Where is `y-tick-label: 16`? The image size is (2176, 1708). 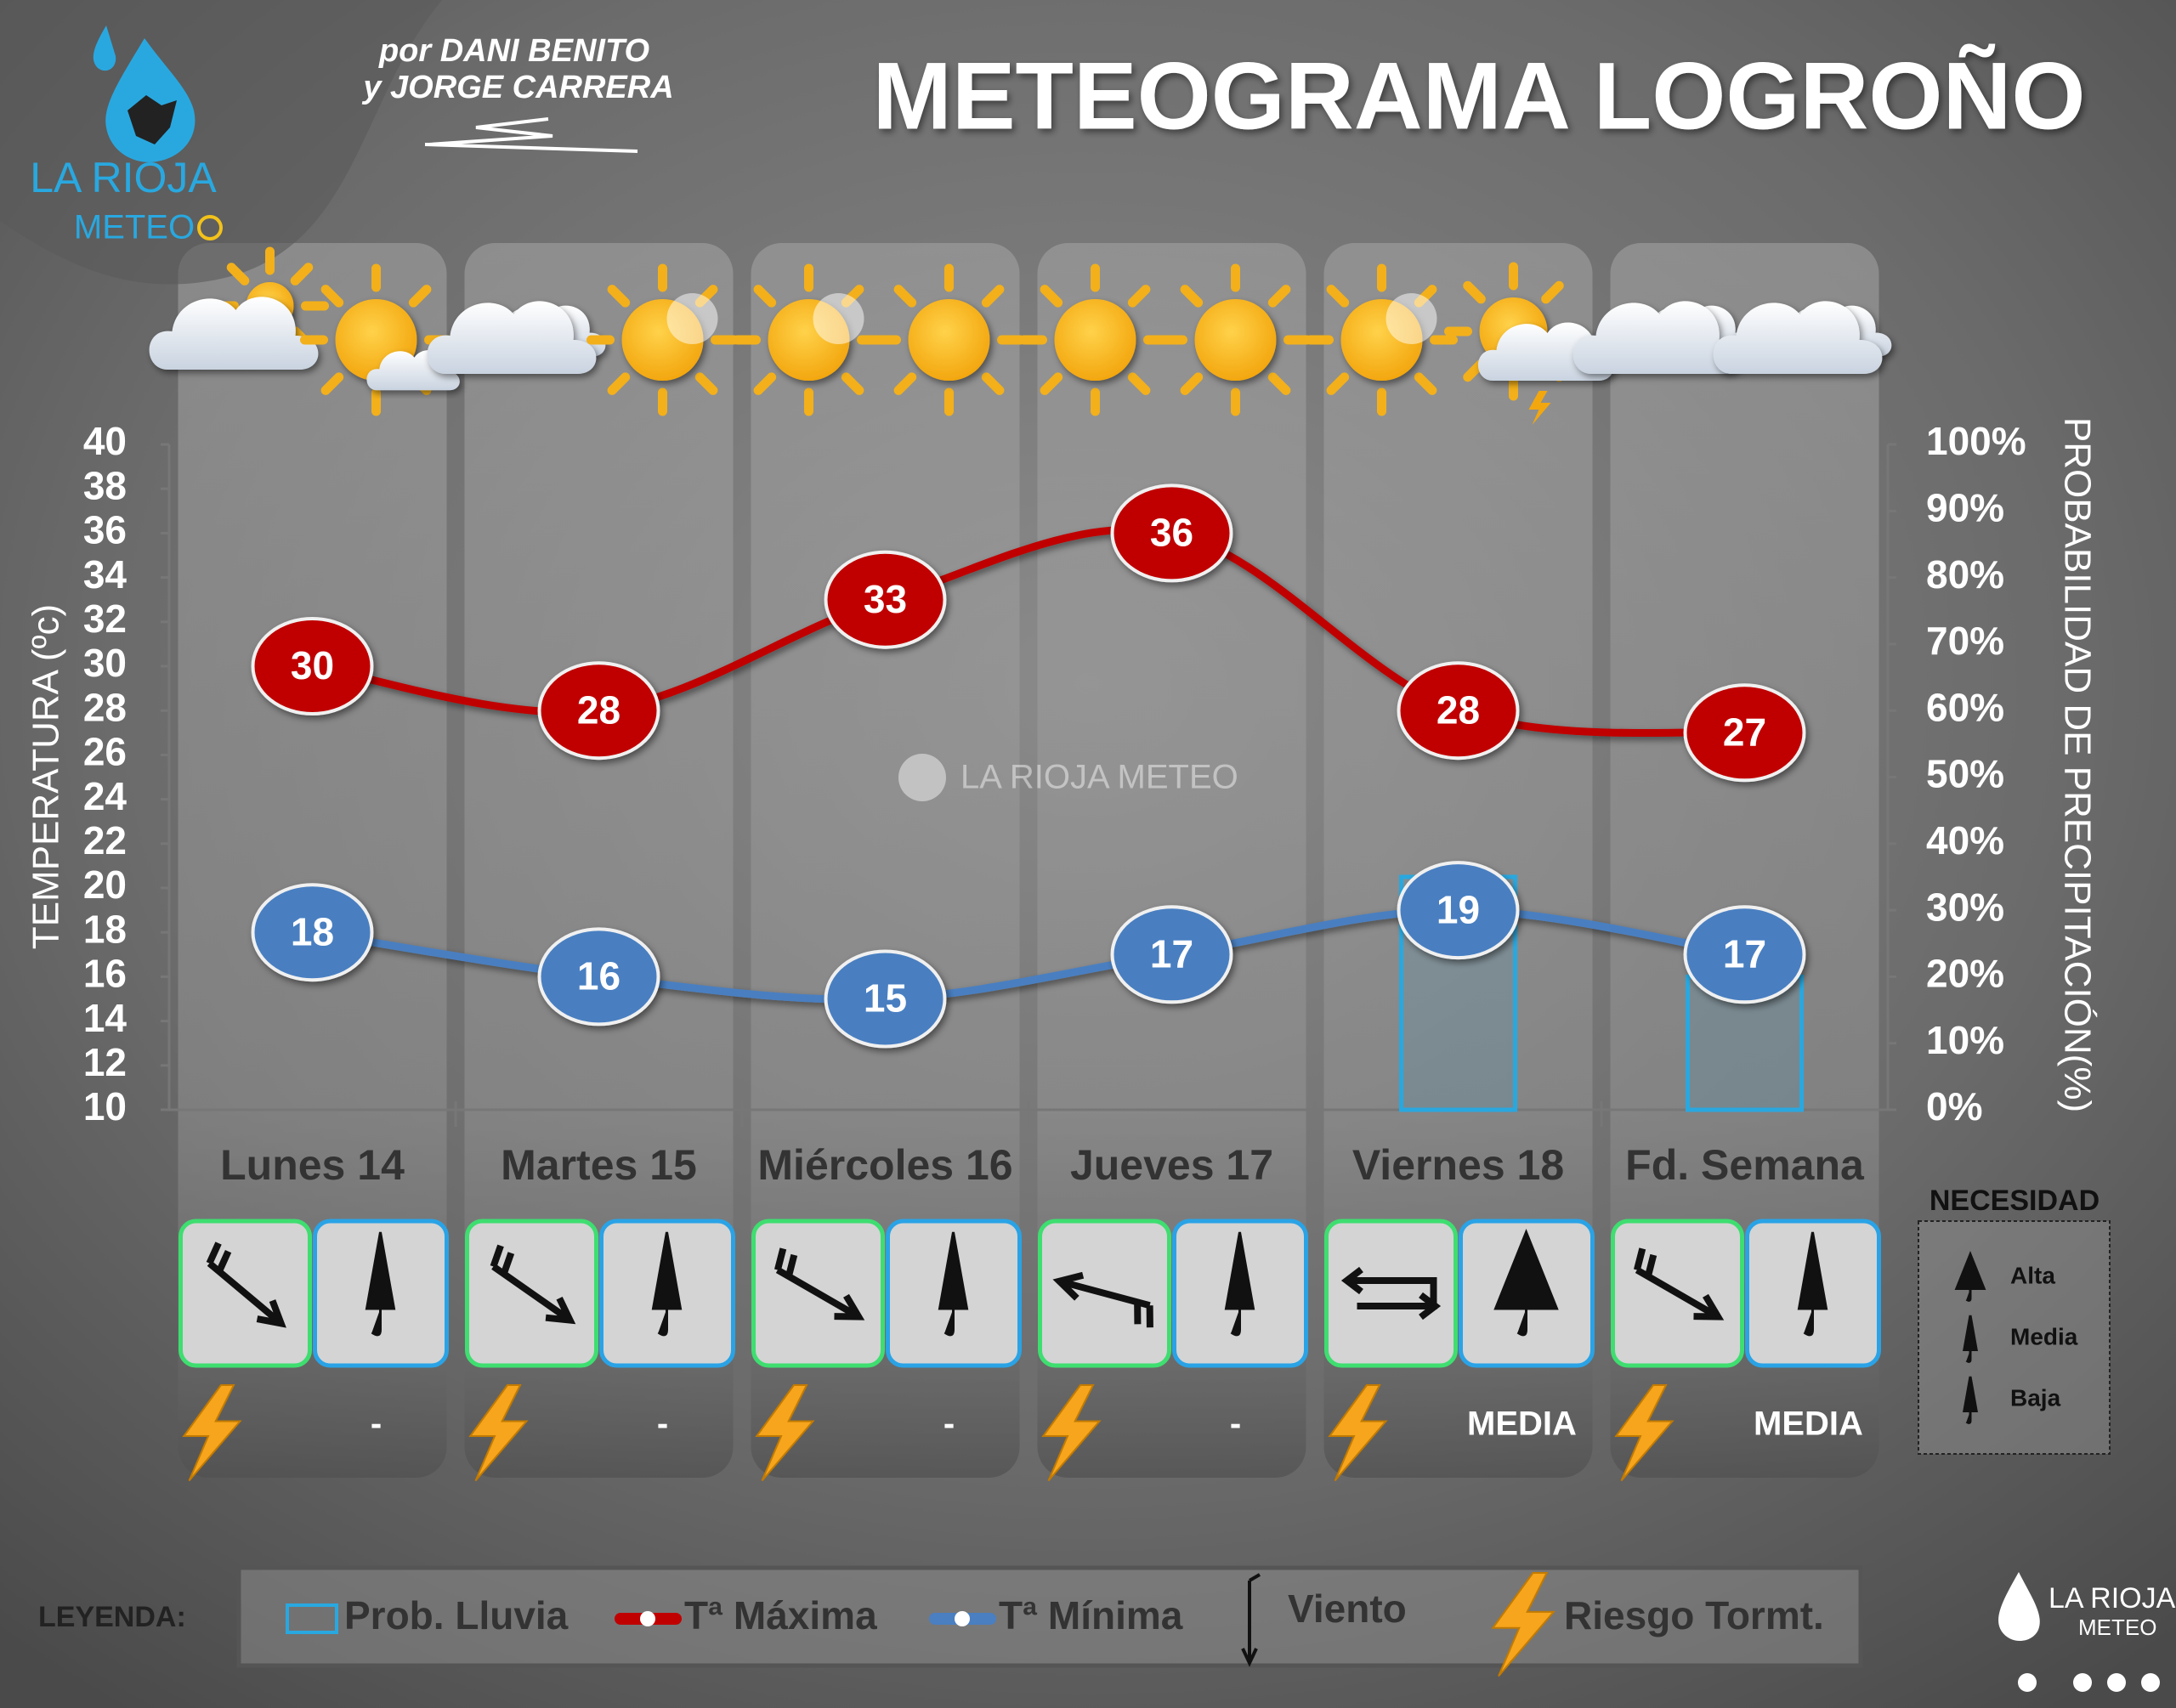 y-tick-label: 16 is located at coordinates (105, 974).